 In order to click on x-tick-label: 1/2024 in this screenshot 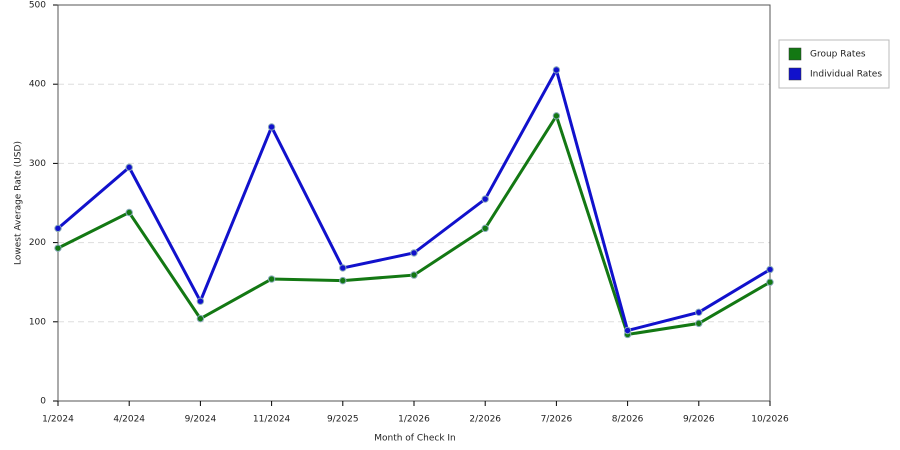, I will do `click(58, 420)`.